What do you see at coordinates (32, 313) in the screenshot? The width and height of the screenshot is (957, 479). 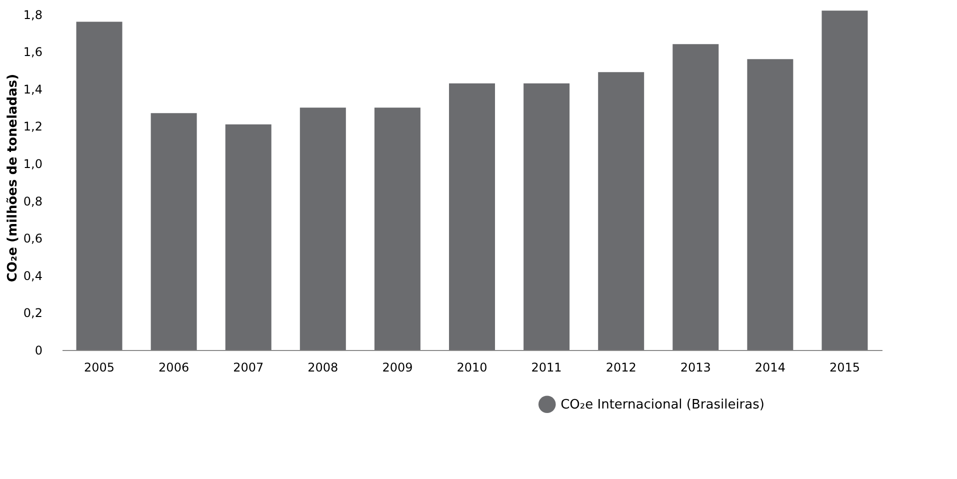 I see `y-tick-label: 0,2` at bounding box center [32, 313].